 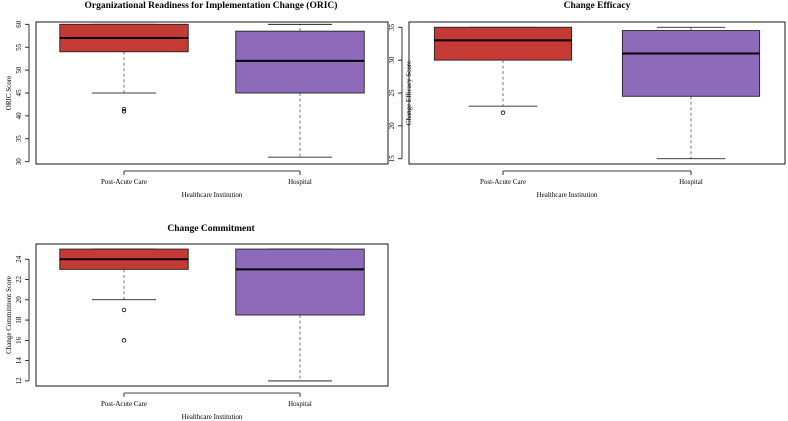 What do you see at coordinates (19, 320) in the screenshot?
I see `y-tick-label: 18` at bounding box center [19, 320].